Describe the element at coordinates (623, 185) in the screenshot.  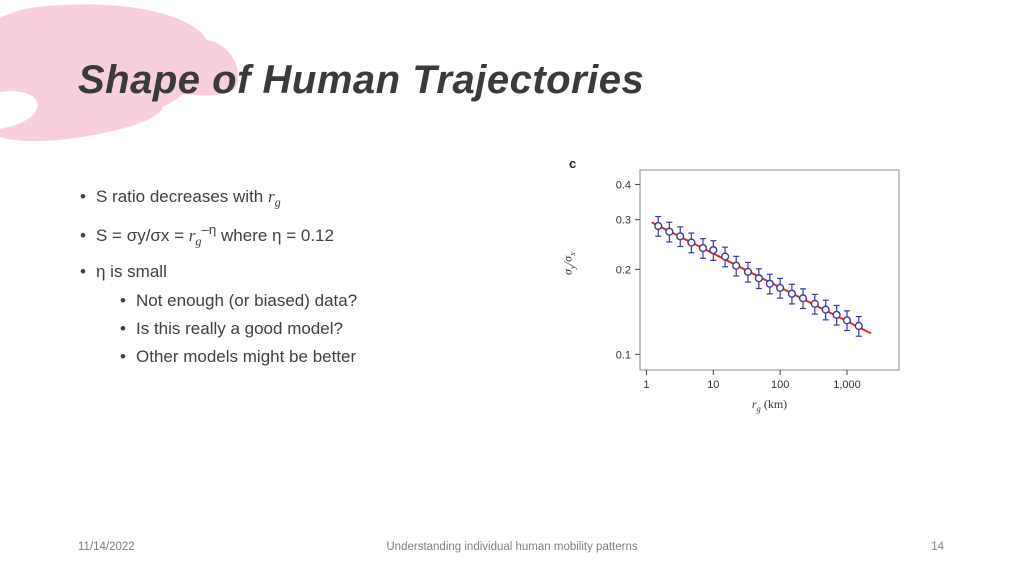
I see `y-tick-label: 0.4` at that location.